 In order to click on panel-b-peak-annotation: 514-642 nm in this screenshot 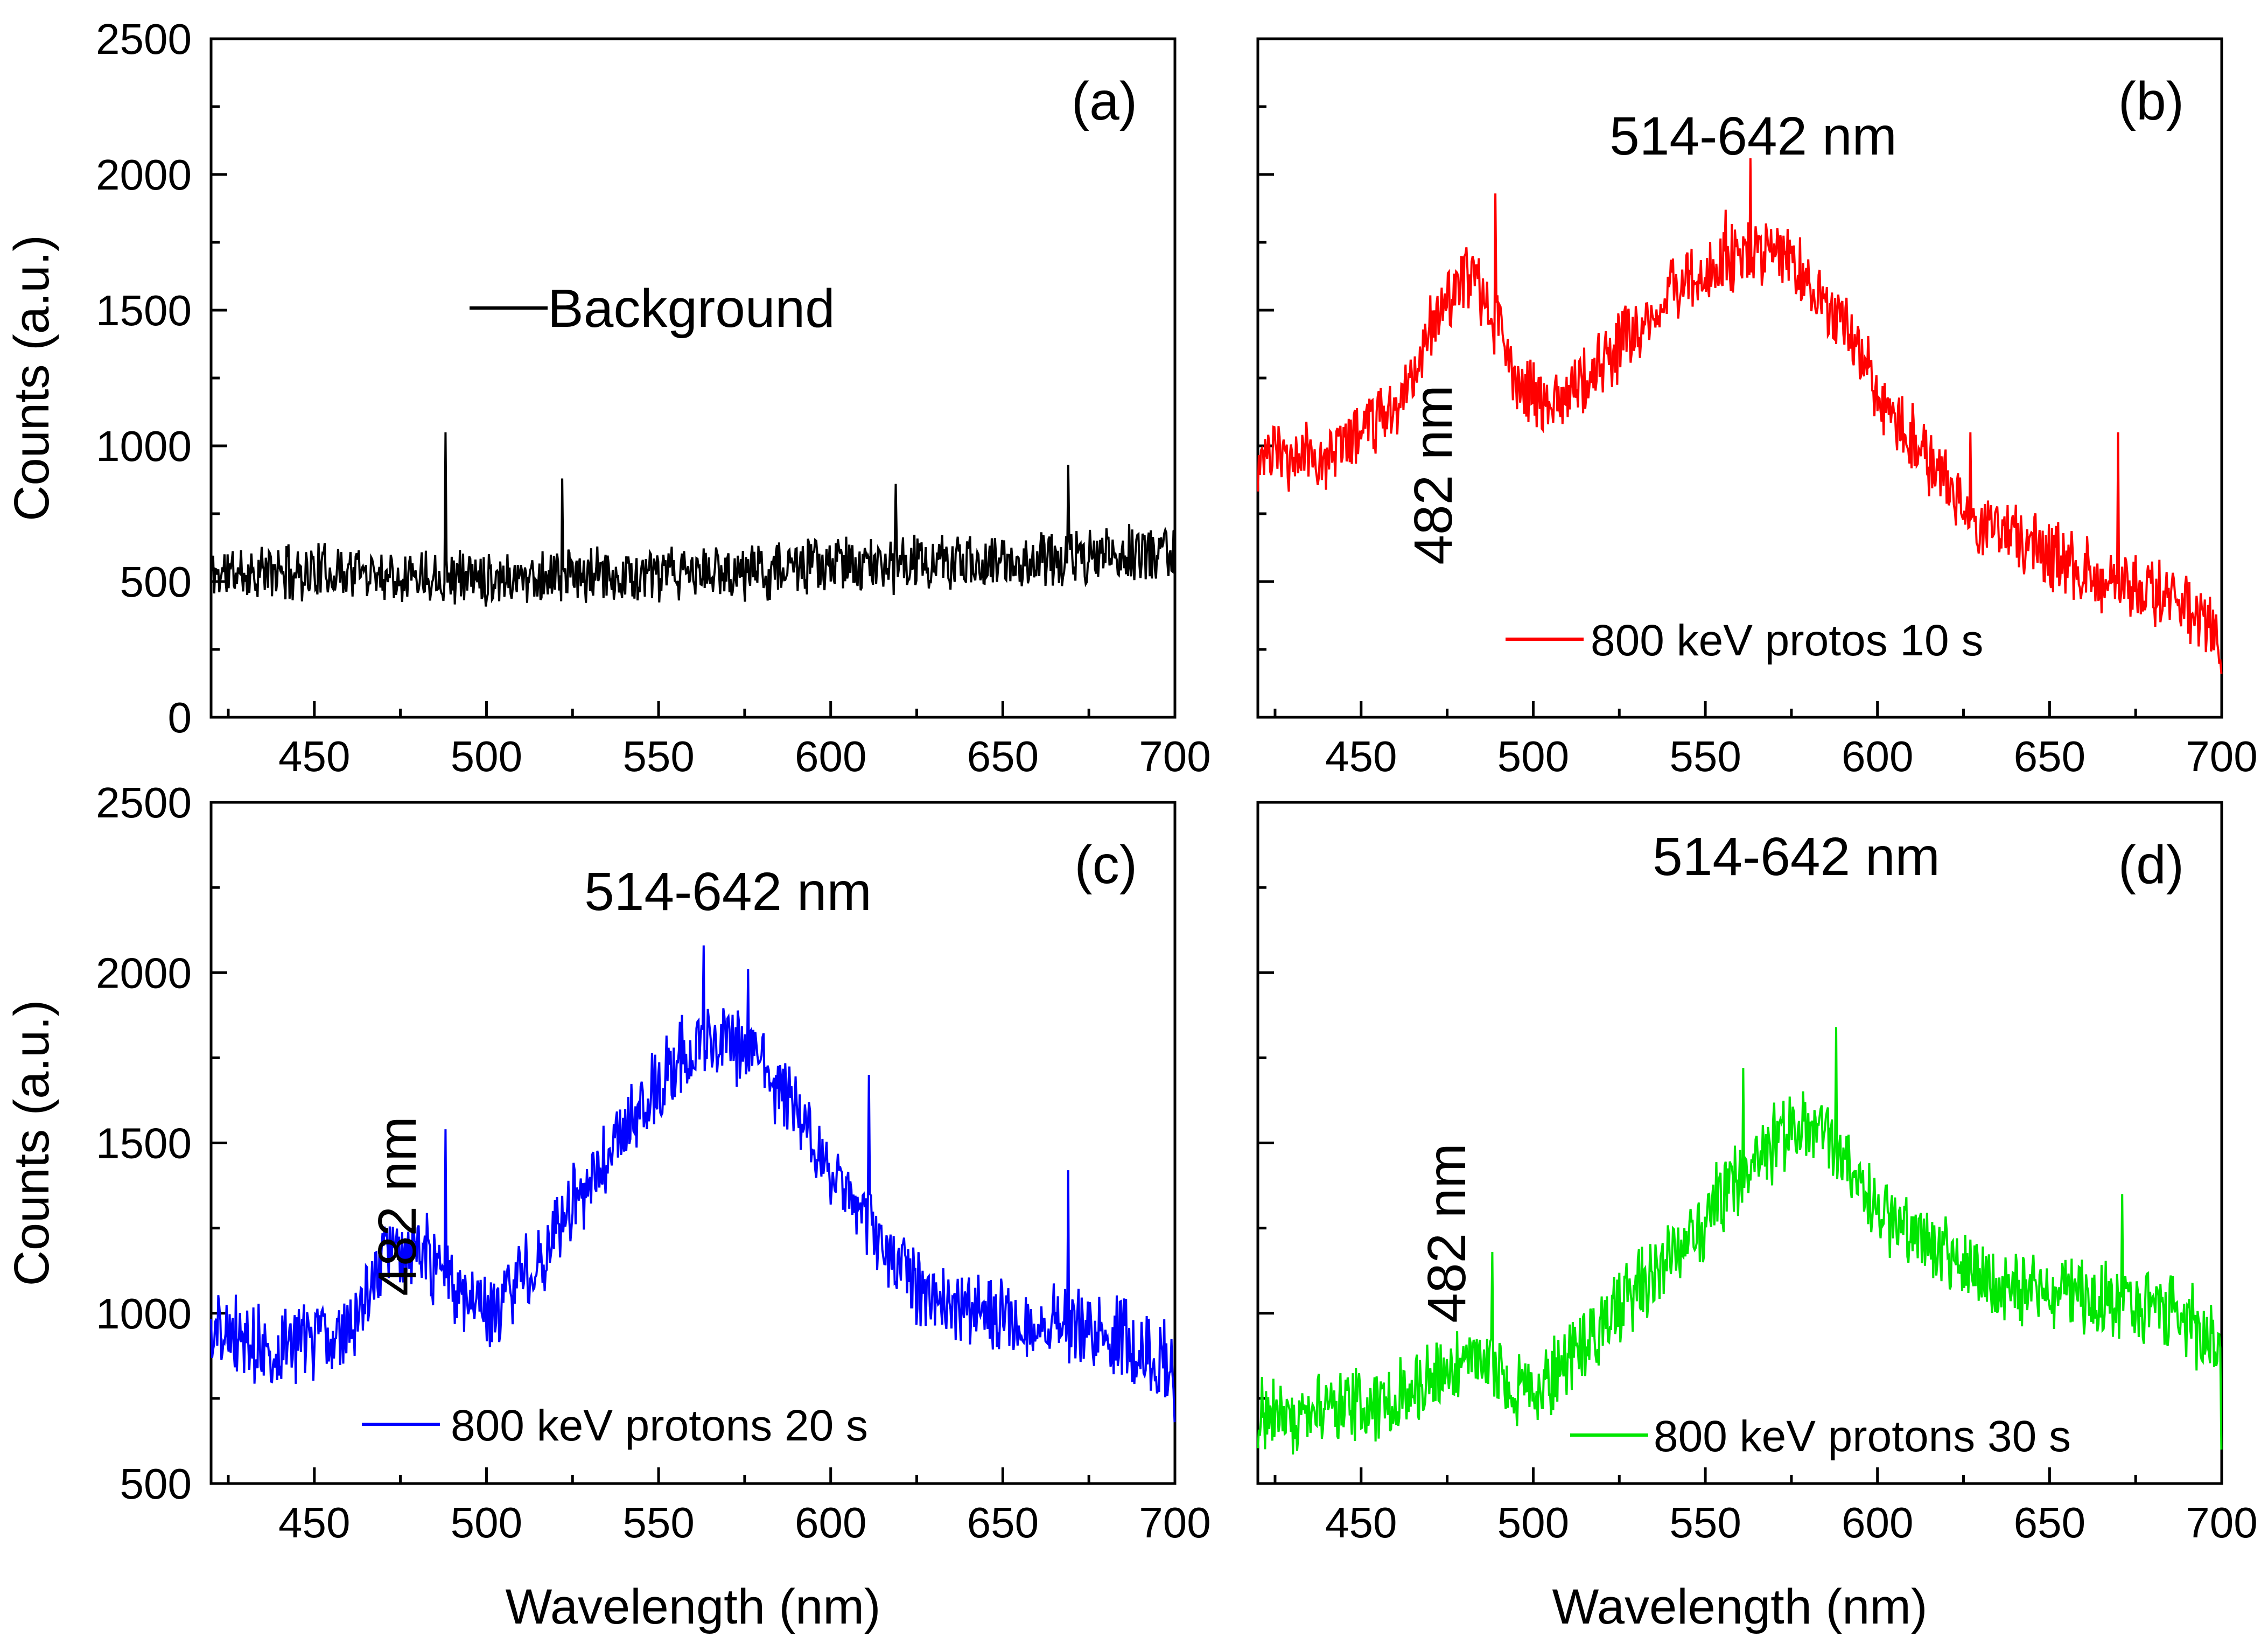, I will do `click(1753, 136)`.